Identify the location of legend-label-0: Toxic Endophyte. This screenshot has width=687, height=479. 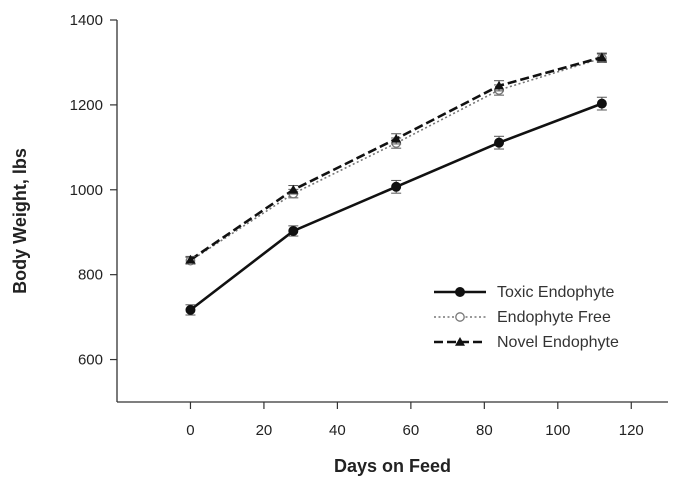
(556, 292).